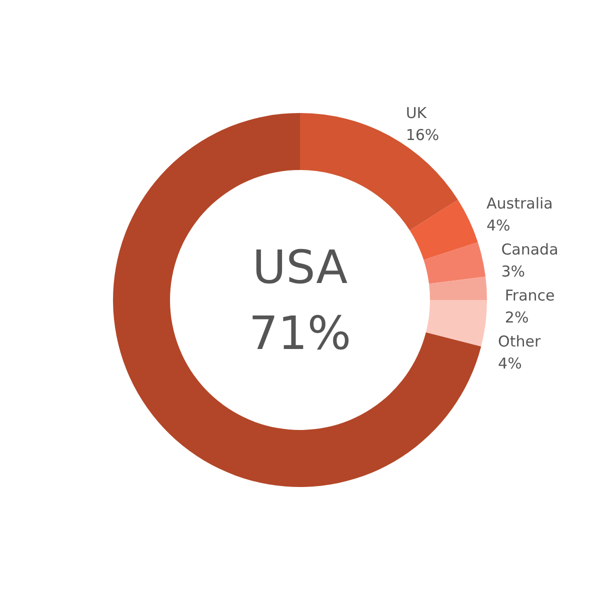 The width and height of the screenshot is (600, 600). Describe the element at coordinates (423, 135) in the screenshot. I see `data-label: 16%` at that location.